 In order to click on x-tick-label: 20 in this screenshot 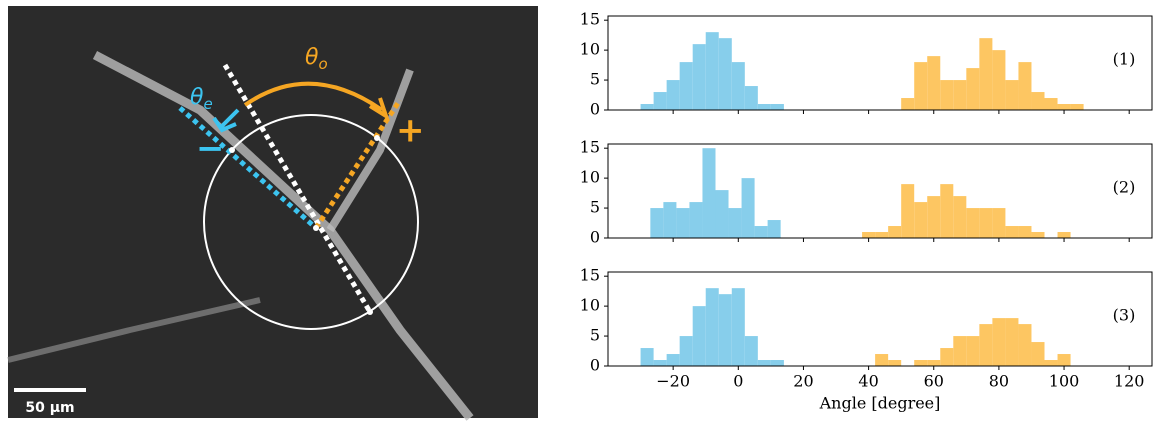, I will do `click(803, 381)`.